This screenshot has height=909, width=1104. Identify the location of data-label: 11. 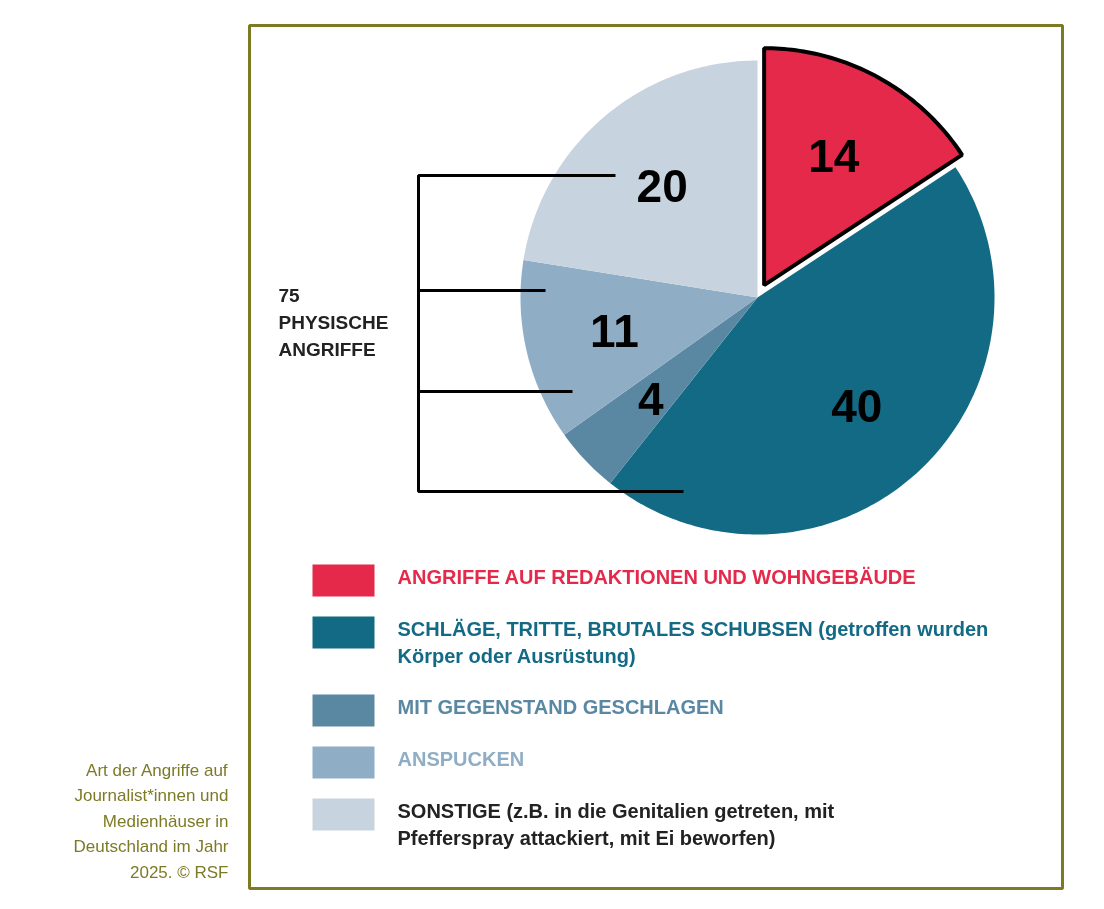
(614, 330).